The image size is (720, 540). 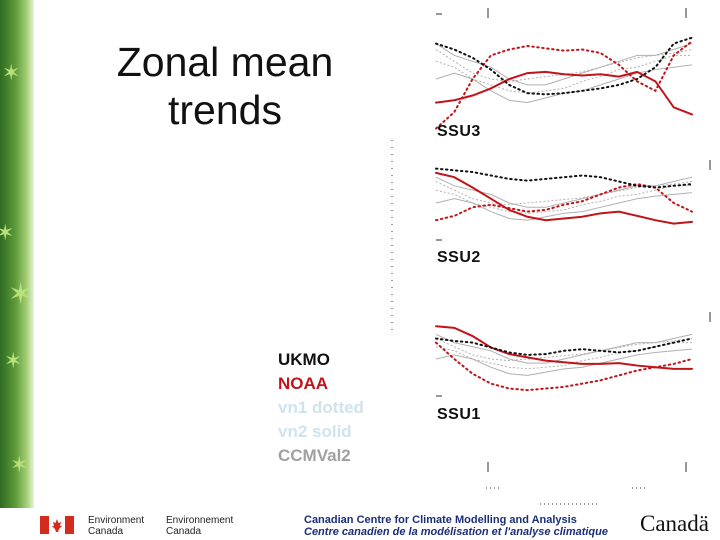 What do you see at coordinates (200, 526) in the screenshot?
I see `org-name-fr: Environnement Canada` at bounding box center [200, 526].